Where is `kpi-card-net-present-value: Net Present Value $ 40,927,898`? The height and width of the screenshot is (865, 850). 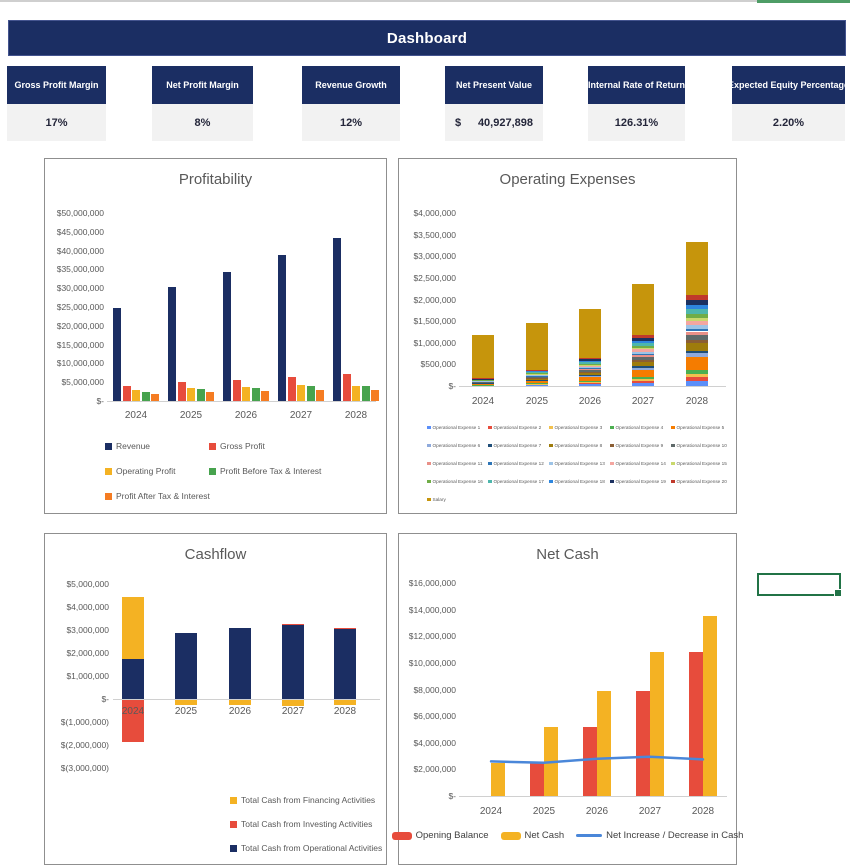 kpi-card-net-present-value: Net Present Value $ 40,927,898 is located at coordinates (494, 103).